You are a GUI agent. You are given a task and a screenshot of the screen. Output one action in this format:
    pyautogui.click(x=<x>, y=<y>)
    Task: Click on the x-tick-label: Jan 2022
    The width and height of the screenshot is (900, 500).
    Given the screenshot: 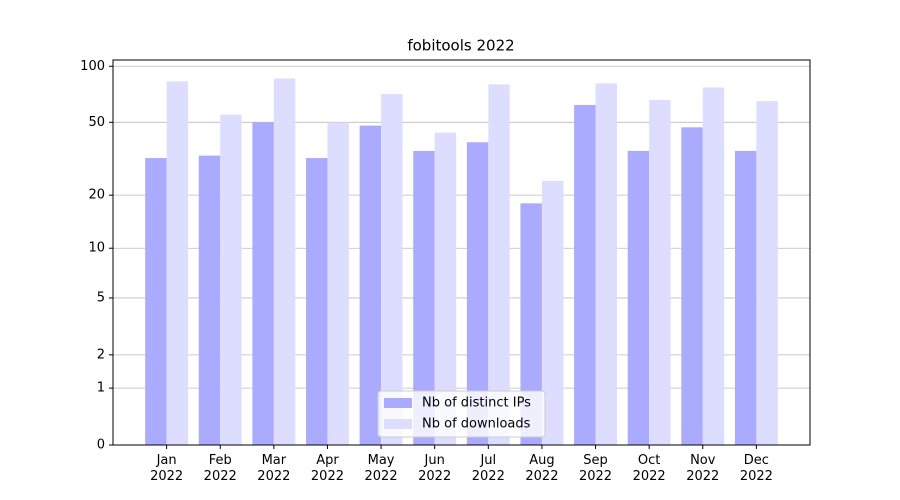 What is the action you would take?
    pyautogui.click(x=167, y=468)
    